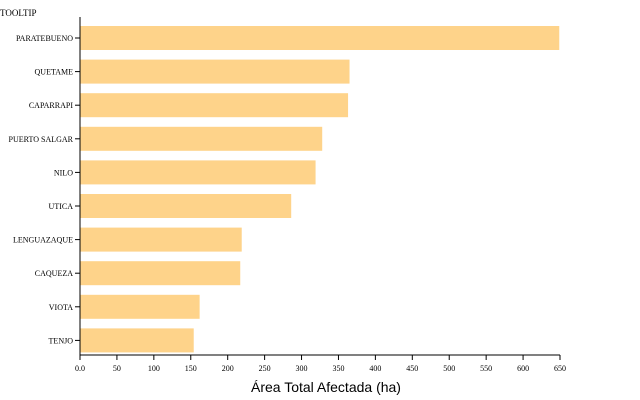 This screenshot has width=640, height=400. I want to click on x-tick-label: 250, so click(265, 368).